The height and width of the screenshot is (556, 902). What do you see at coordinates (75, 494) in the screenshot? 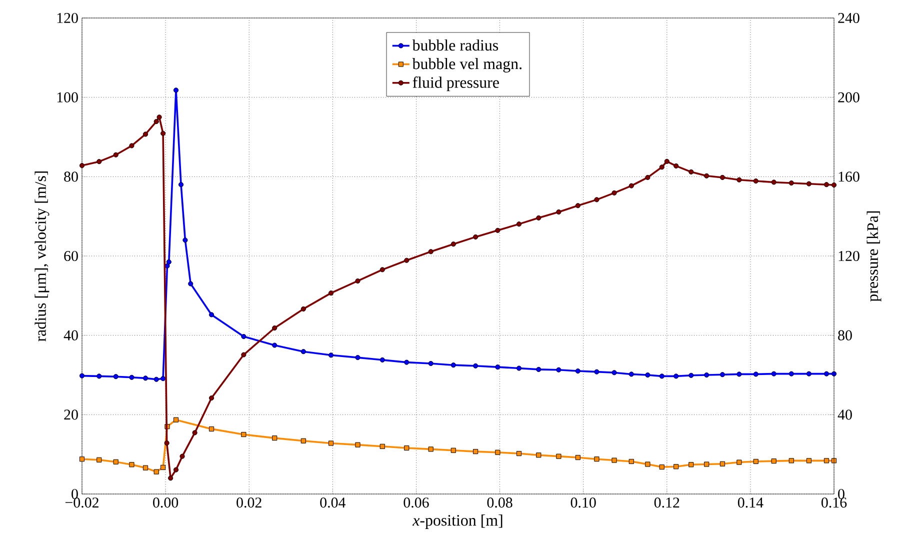
I see `y-tick-label: 0` at bounding box center [75, 494].